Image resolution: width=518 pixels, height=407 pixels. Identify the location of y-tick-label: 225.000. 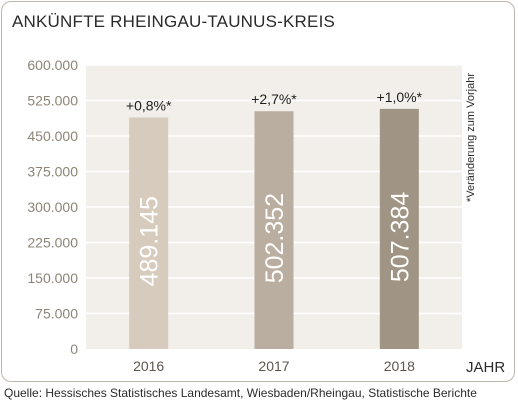
(52, 243).